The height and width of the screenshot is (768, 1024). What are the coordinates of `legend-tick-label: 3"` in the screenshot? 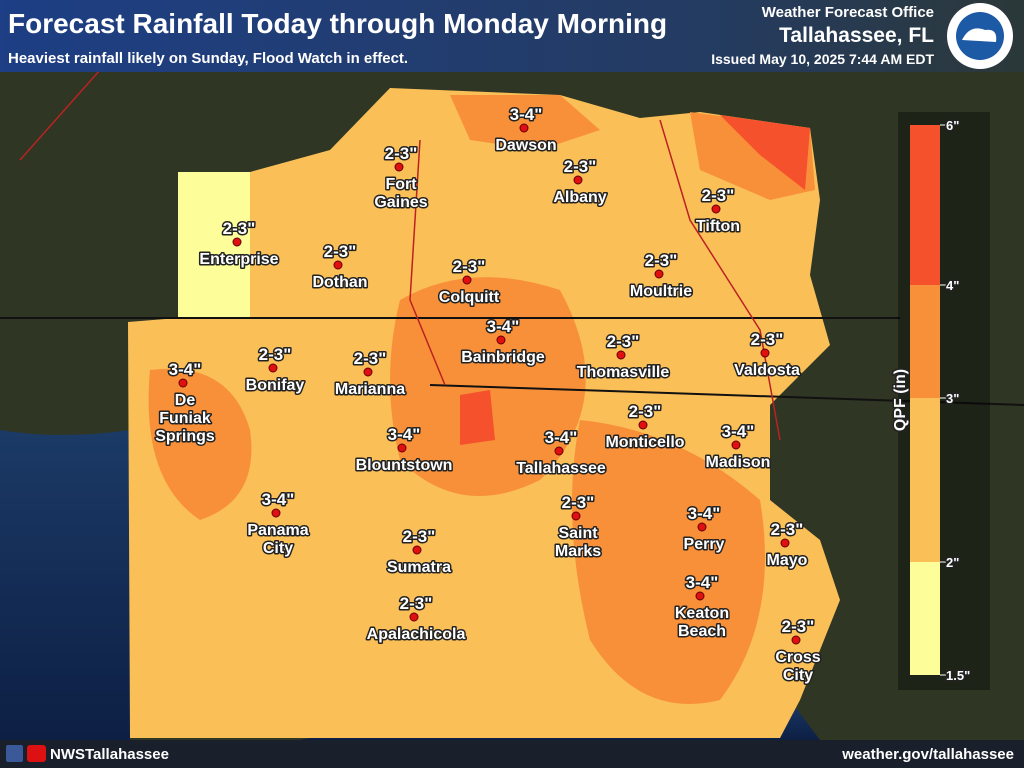 It's located at (952, 398).